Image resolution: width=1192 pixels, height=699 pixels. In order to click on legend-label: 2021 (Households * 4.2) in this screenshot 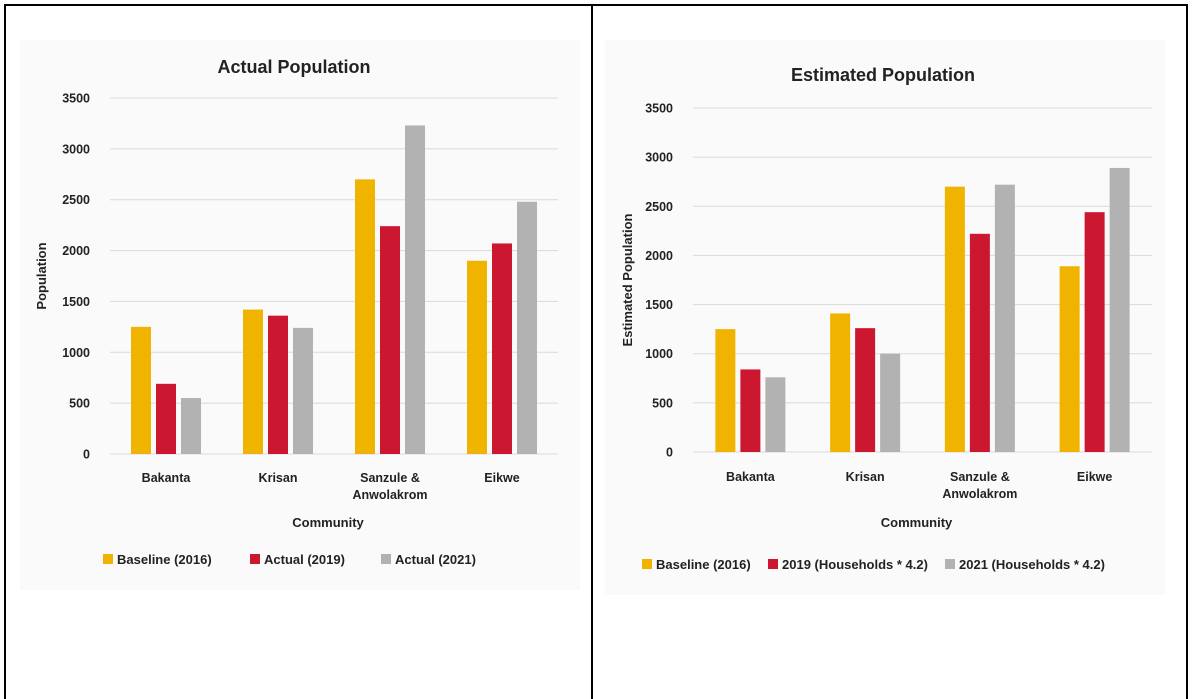, I will do `click(1032, 564)`.